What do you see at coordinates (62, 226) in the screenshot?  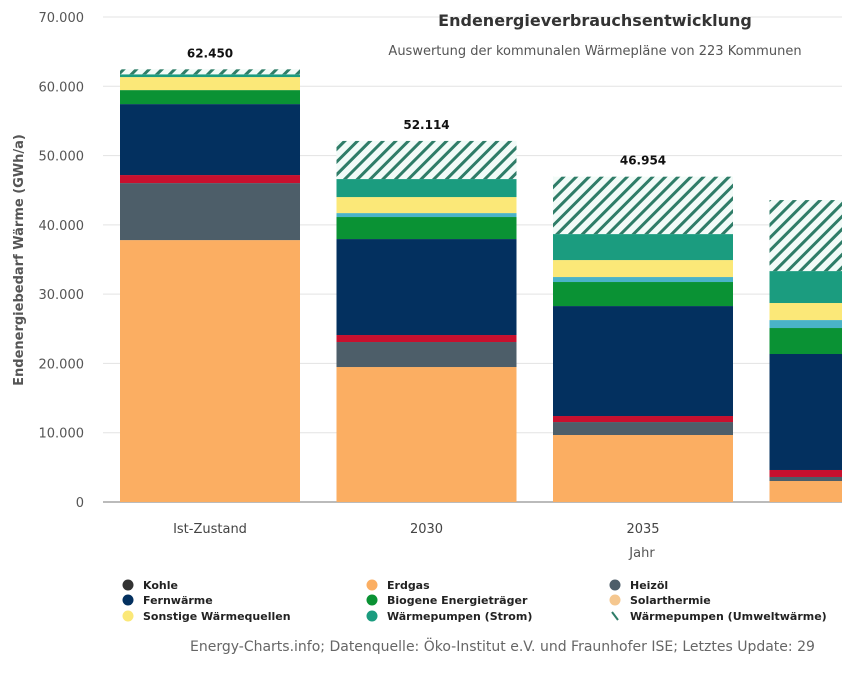 I see `y-tick-label: 40.000` at bounding box center [62, 226].